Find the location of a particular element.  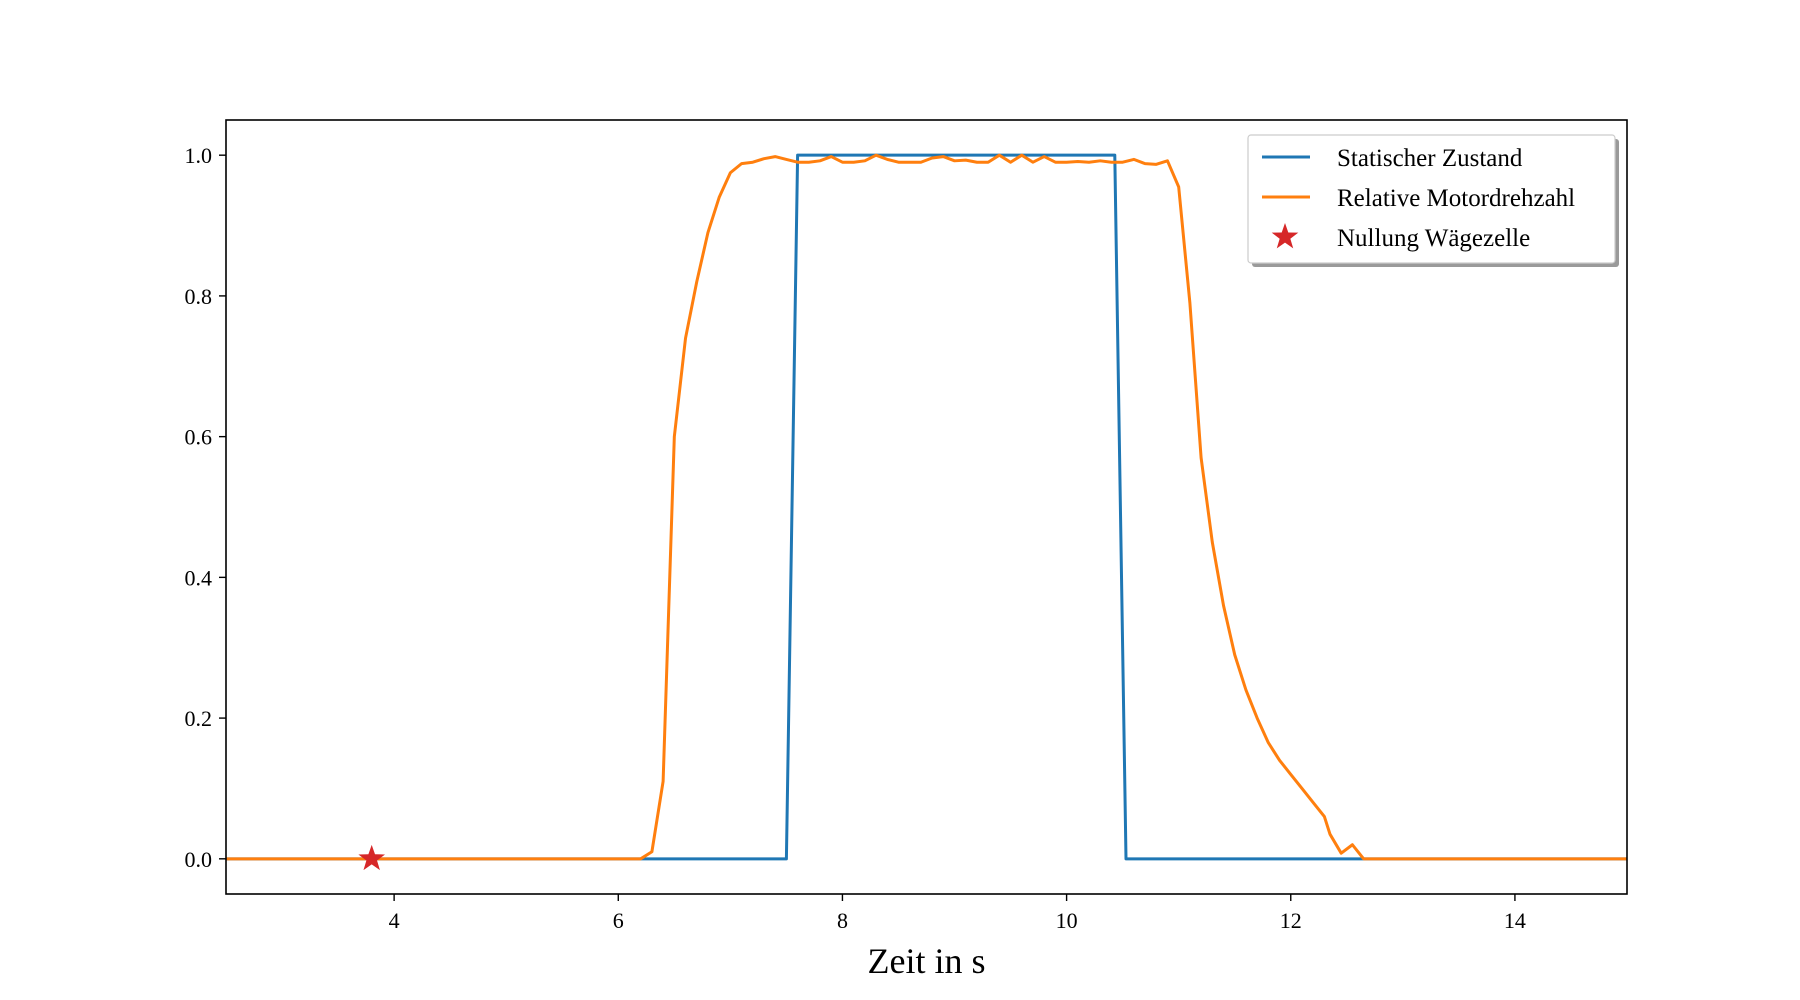

legend-box is located at coordinates (1431, 199).